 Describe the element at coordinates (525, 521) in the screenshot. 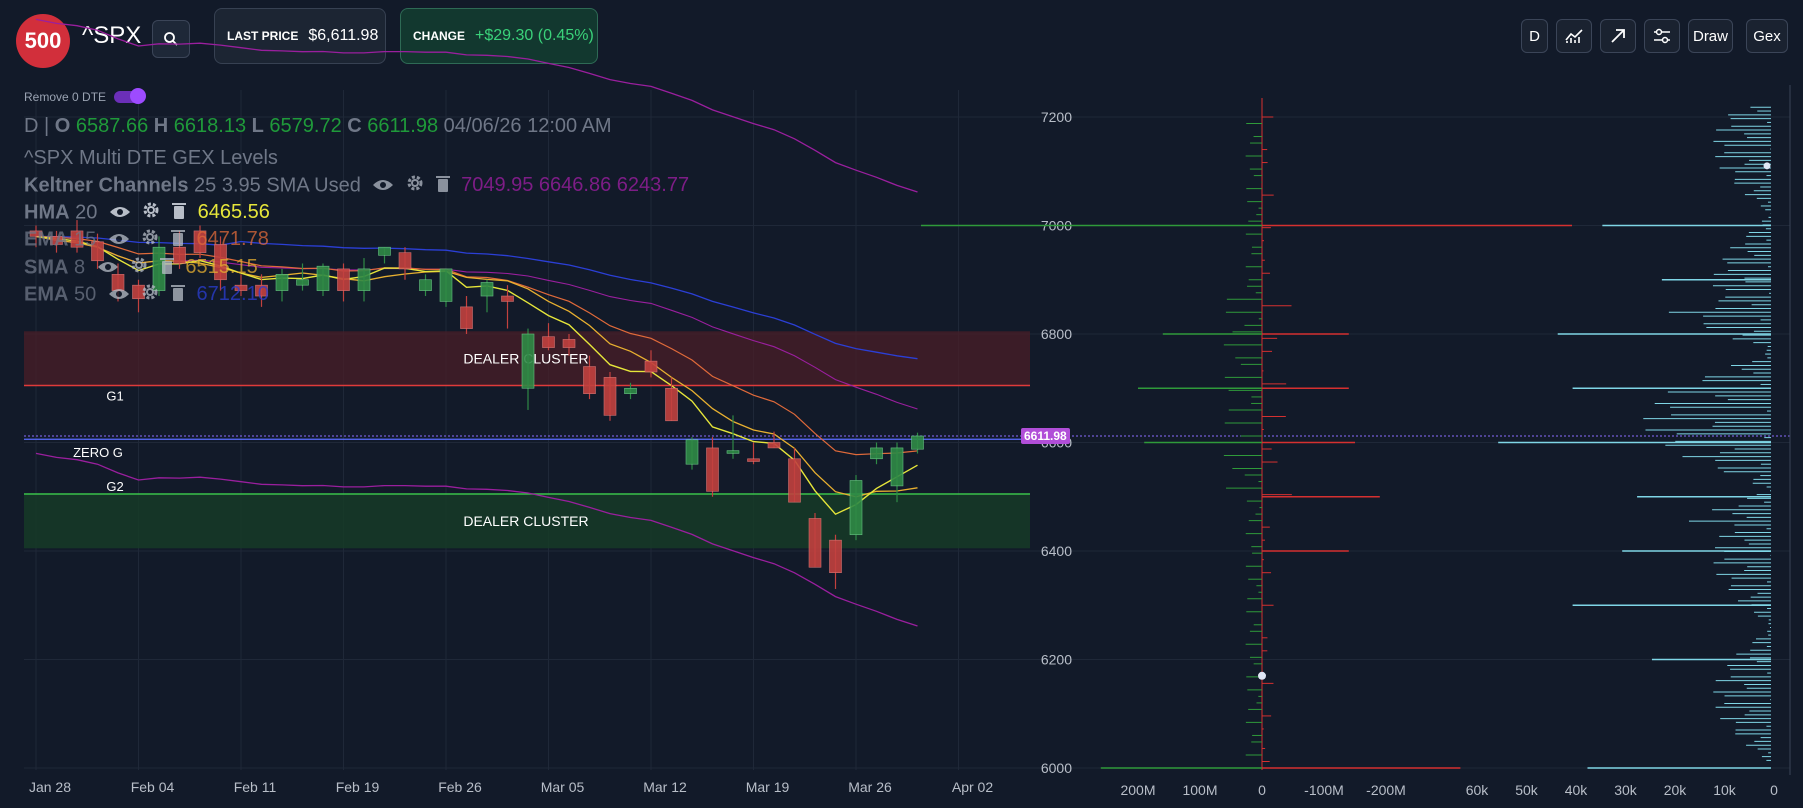

I see `dealer-cluster-lower-label: DEALER CLUSTER` at that location.